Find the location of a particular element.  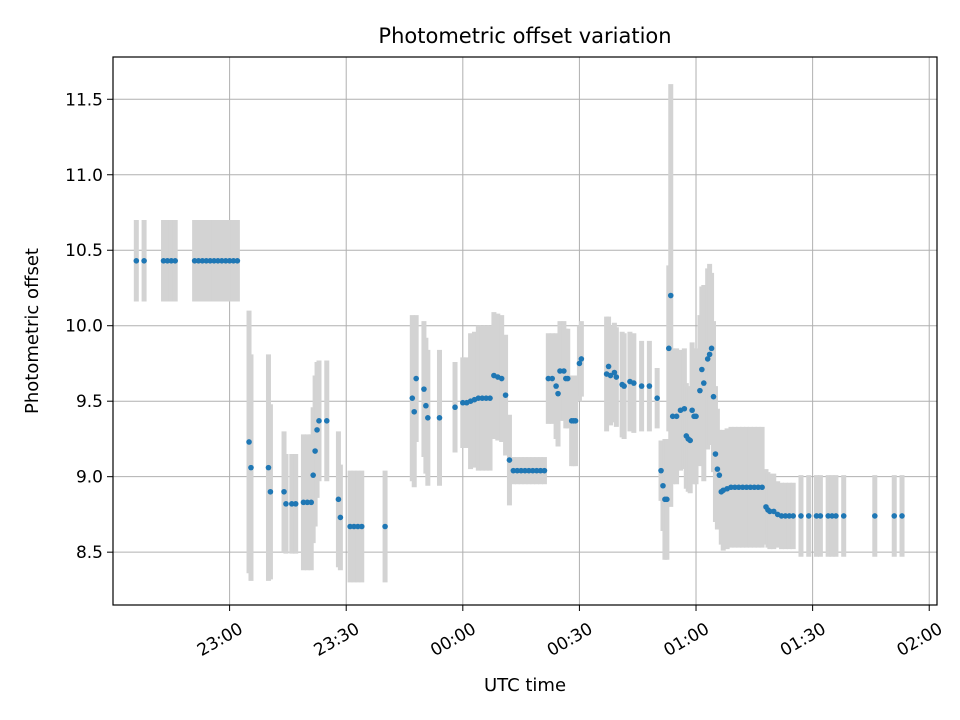

y-tick-label: 11.0 is located at coordinates (84, 176).